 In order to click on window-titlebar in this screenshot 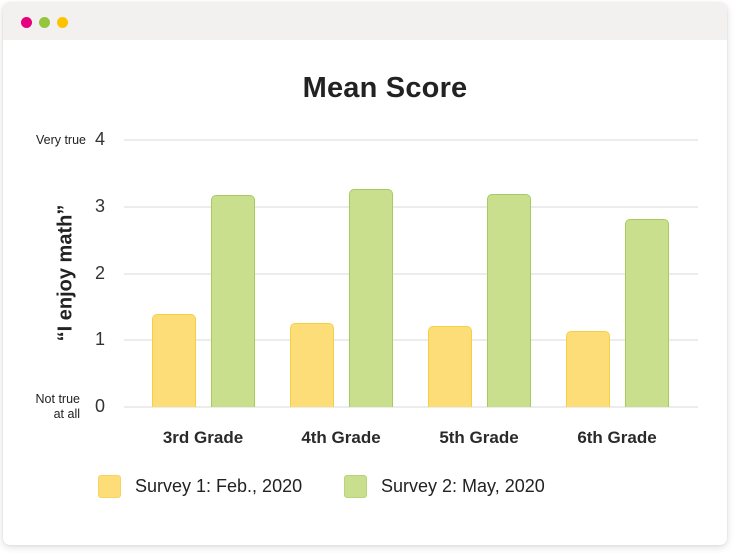, I will do `click(365, 21)`.